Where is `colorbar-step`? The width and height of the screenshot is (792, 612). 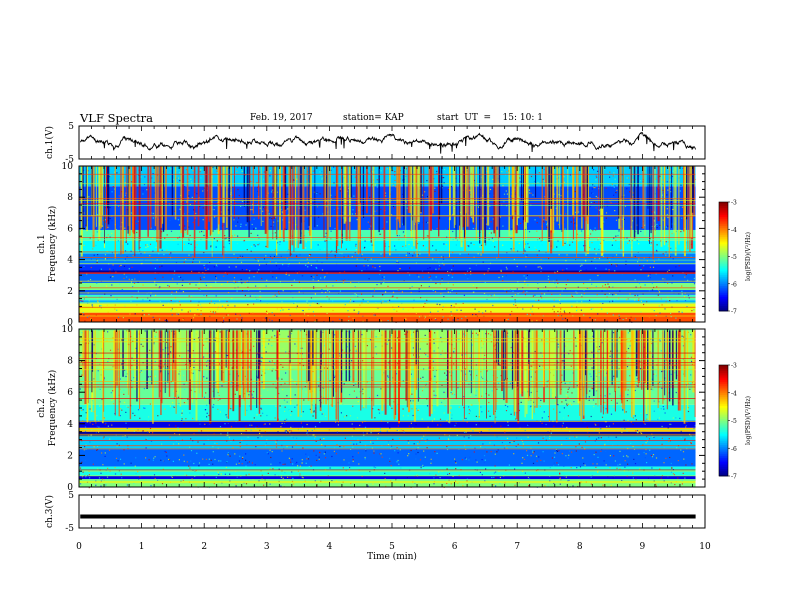 colorbar-step is located at coordinates (723, 234).